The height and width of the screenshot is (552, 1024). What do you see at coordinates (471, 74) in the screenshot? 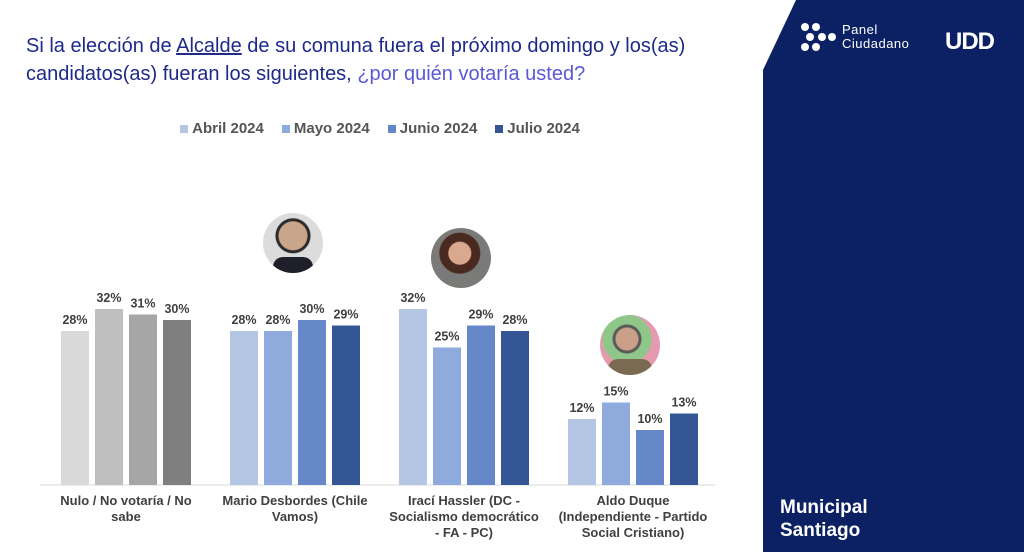
I see `title-question: ¿por quién votaría usted?` at bounding box center [471, 74].